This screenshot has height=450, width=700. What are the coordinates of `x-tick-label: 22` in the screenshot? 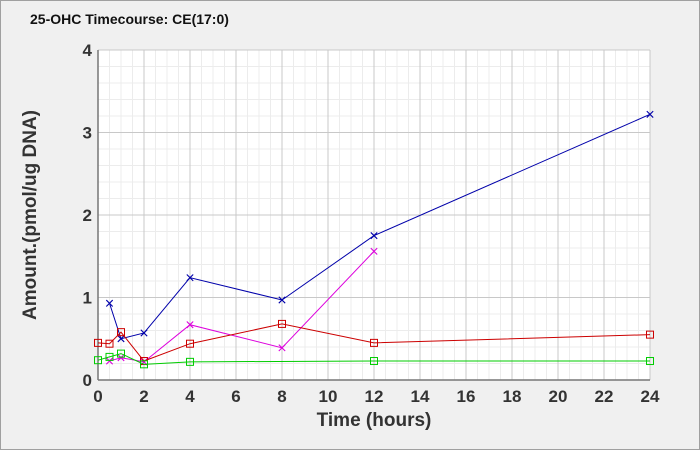 It's located at (604, 396).